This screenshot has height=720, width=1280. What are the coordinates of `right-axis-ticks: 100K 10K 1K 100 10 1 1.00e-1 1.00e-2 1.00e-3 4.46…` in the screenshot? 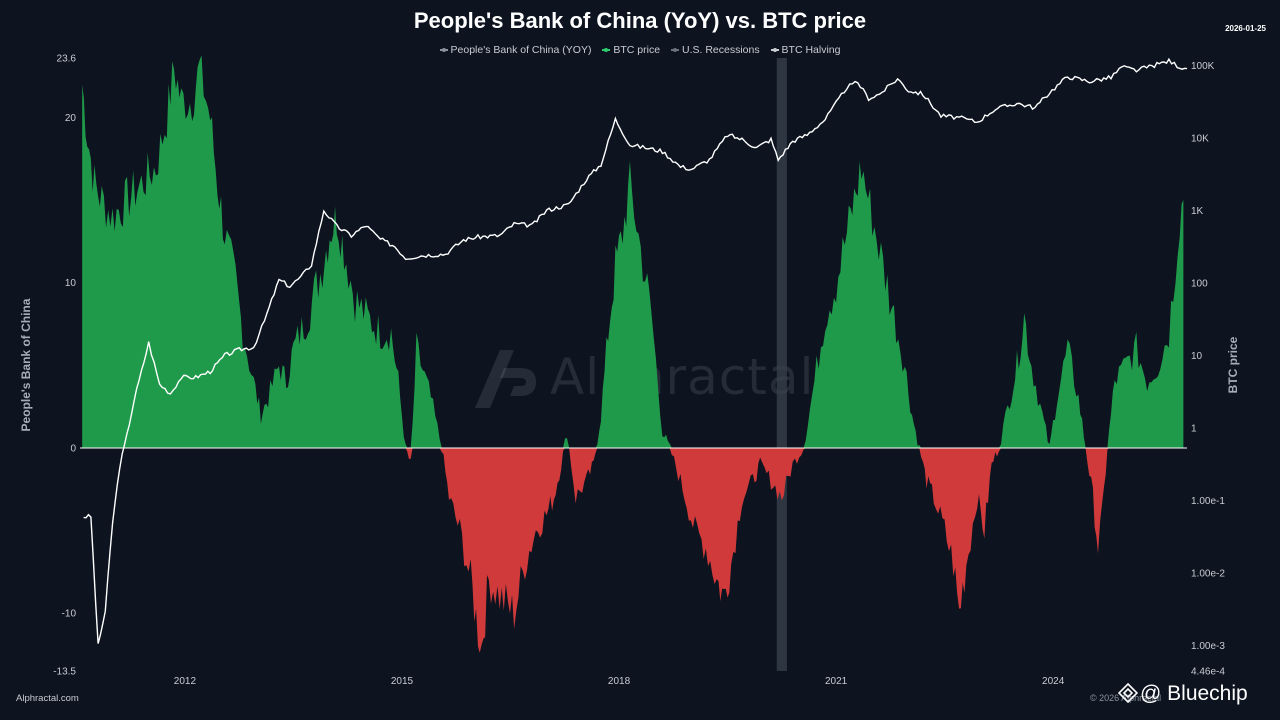 It's located at (1208, 369).